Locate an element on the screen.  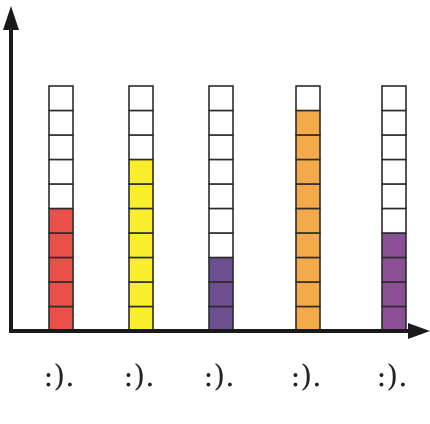
x-axis-arrowhead is located at coordinates (419, 331).